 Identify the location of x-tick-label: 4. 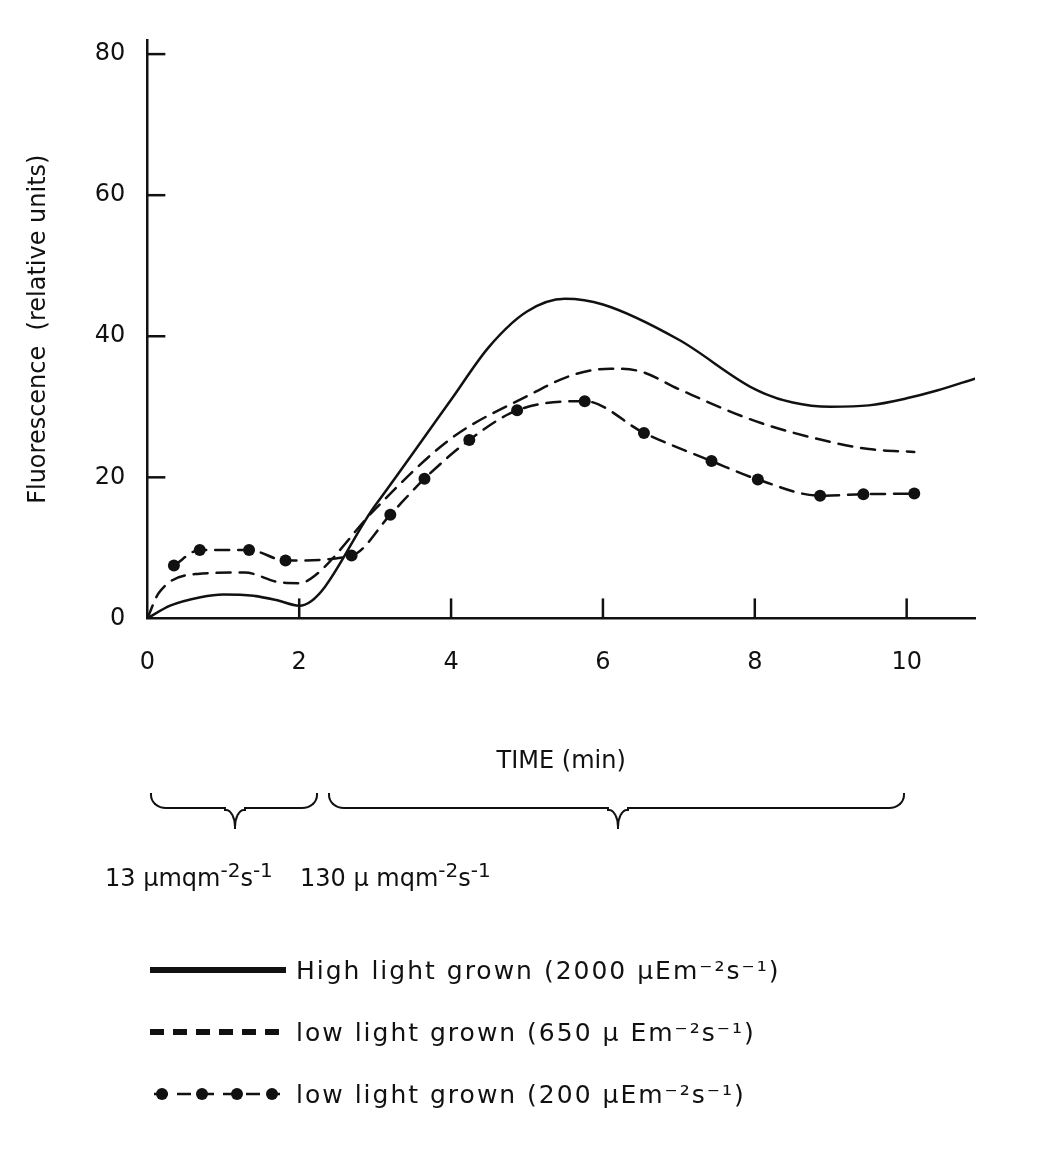
(451, 661).